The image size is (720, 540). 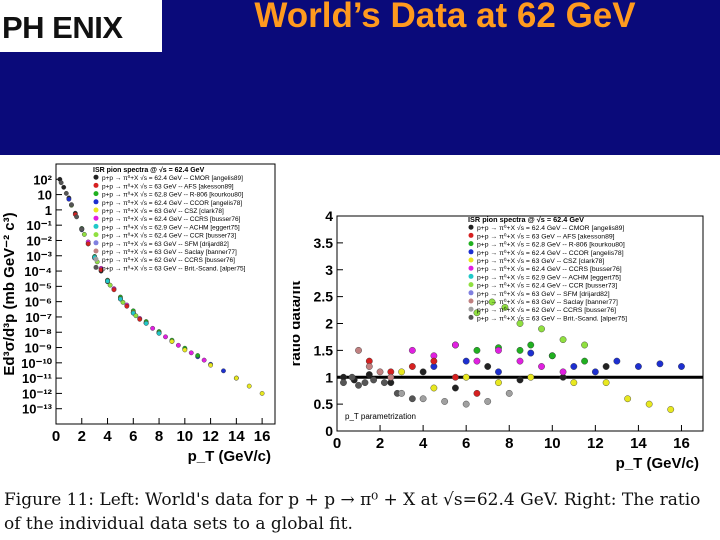 What do you see at coordinates (509, 443) in the screenshot?
I see `x-tick-label: 8` at bounding box center [509, 443].